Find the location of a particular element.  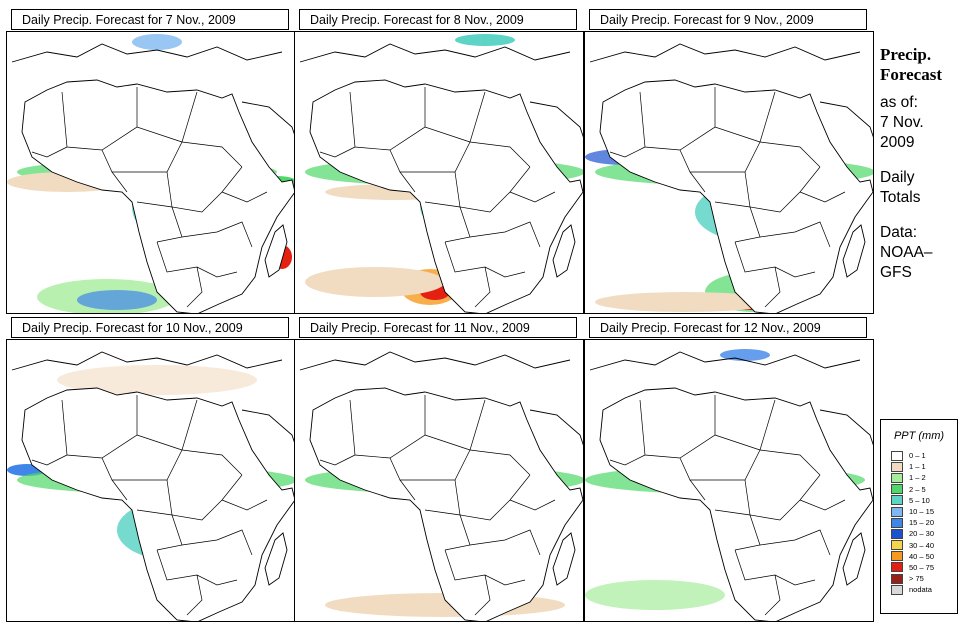

legend-item: 30 – 40 is located at coordinates (912, 545).